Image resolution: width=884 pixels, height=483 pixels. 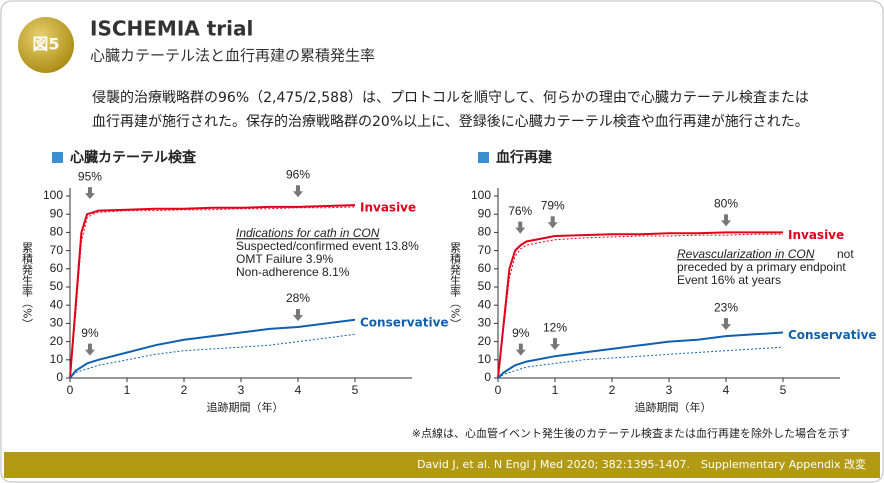 I want to click on annotation-label: 23%, so click(x=726, y=307).